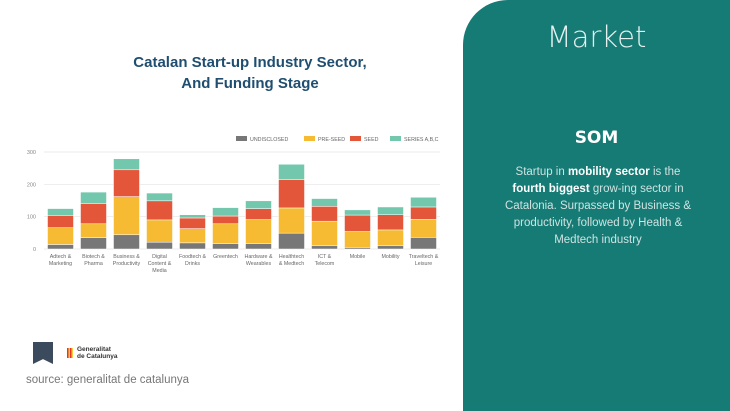 The image size is (730, 411). What do you see at coordinates (391, 257) in the screenshot?
I see `x-tick-label: Mobility` at bounding box center [391, 257].